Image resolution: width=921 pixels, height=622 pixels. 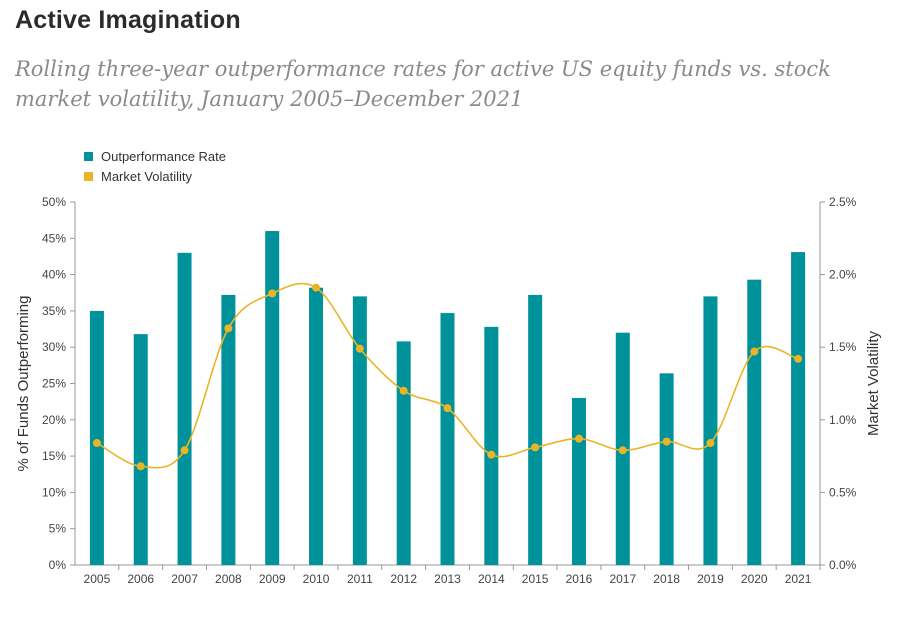 What do you see at coordinates (491, 579) in the screenshot?
I see `x-tick-label: 2014` at bounding box center [491, 579].